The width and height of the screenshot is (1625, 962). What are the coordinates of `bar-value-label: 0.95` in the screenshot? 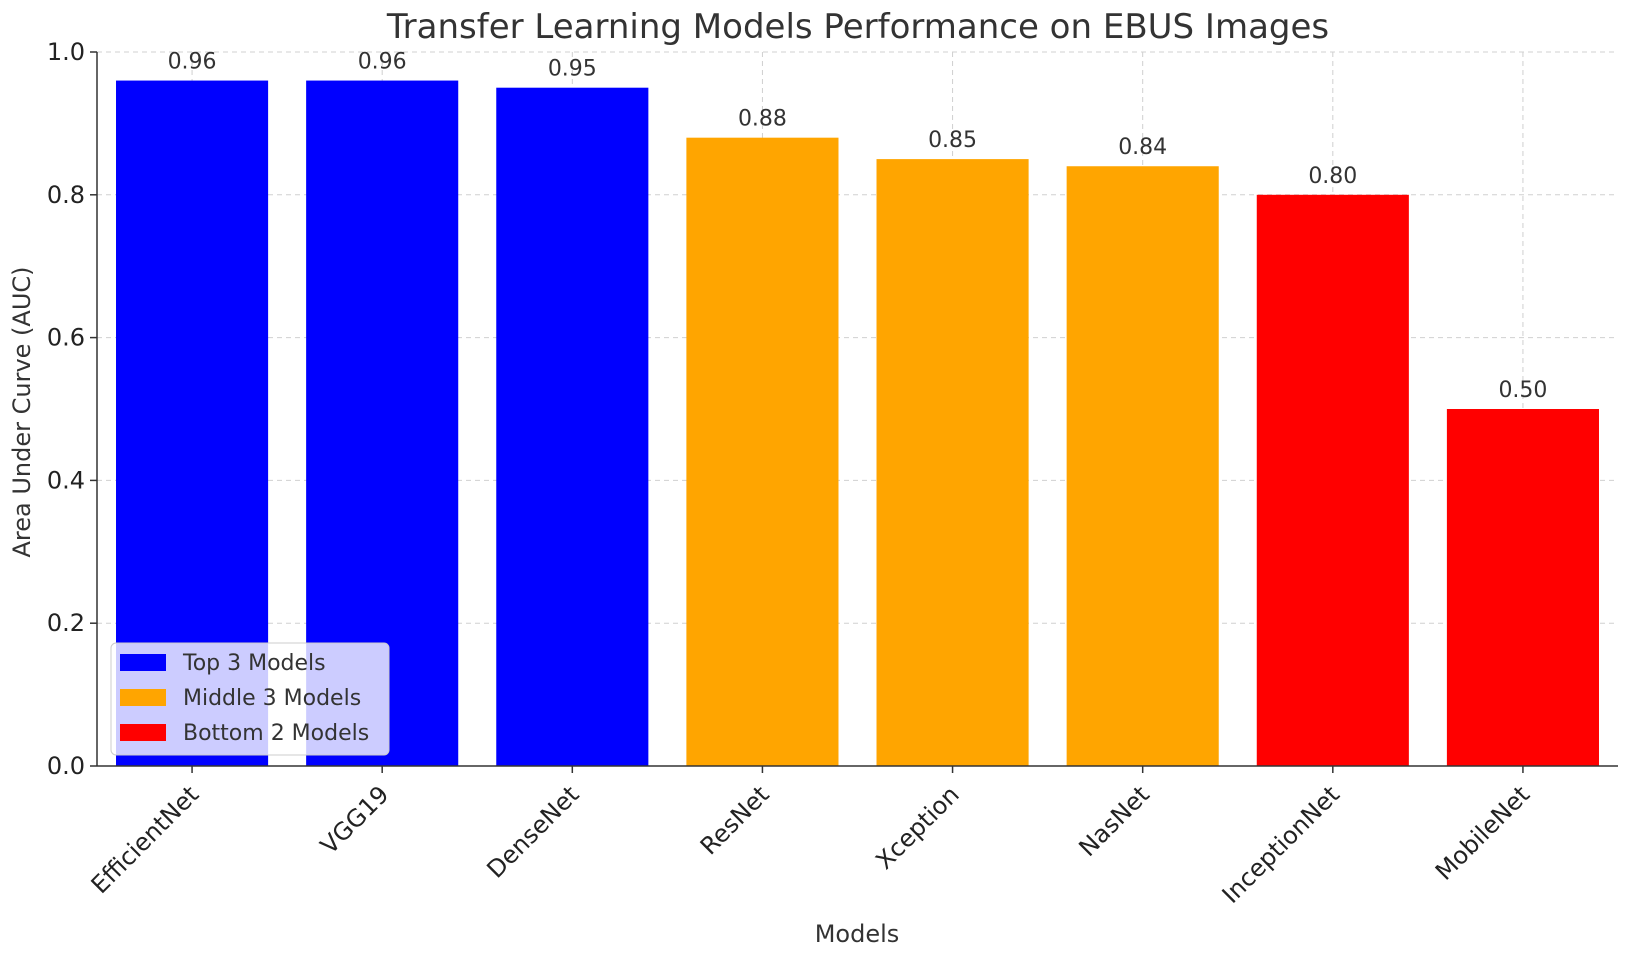 It's located at (572, 69).